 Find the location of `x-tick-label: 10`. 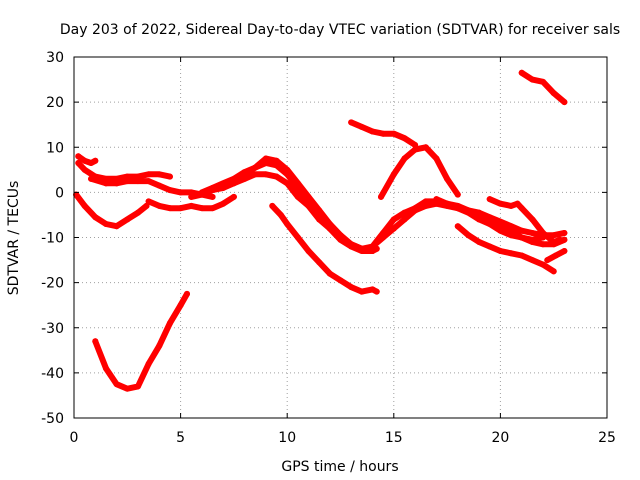

x-tick-label: 10 is located at coordinates (287, 438).